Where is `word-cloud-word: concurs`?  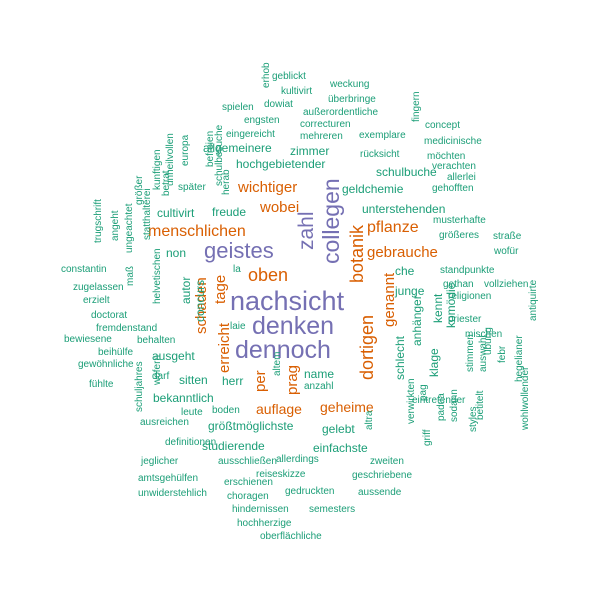 word-cloud-word: concurs is located at coordinates (200, 300).